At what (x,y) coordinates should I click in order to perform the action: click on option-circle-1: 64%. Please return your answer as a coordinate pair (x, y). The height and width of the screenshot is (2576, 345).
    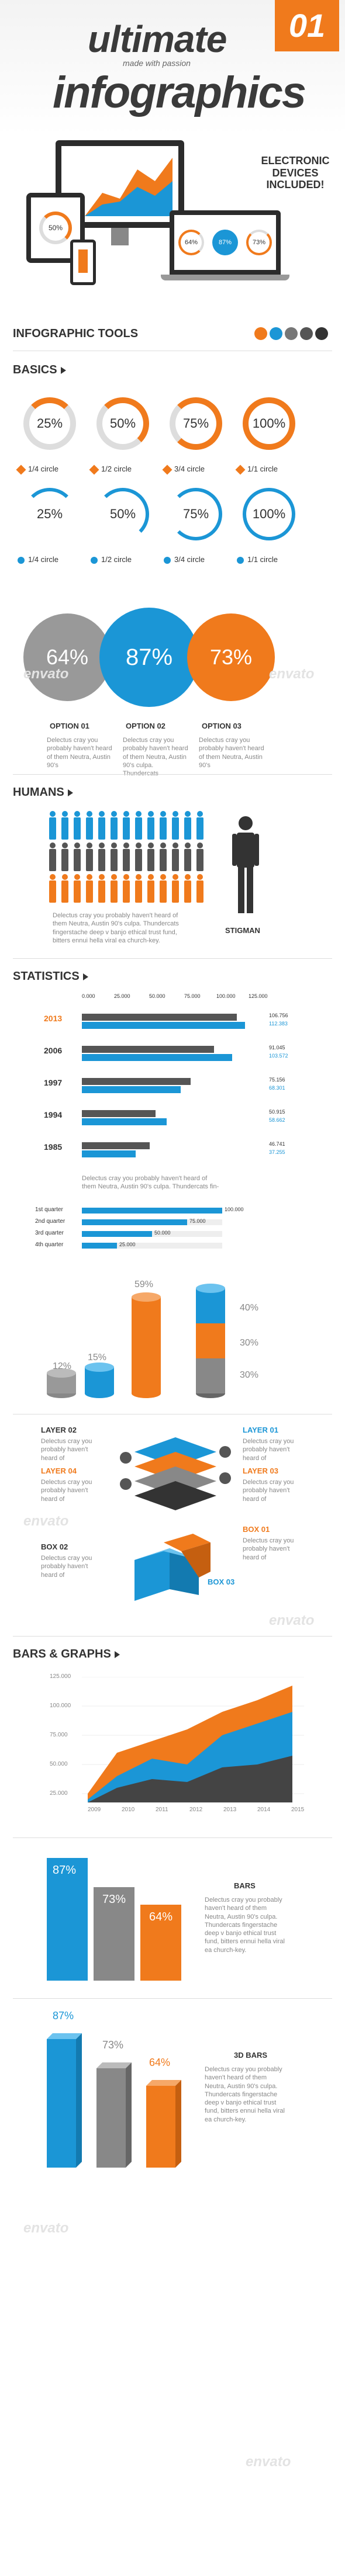
    Looking at the image, I should click on (67, 657).